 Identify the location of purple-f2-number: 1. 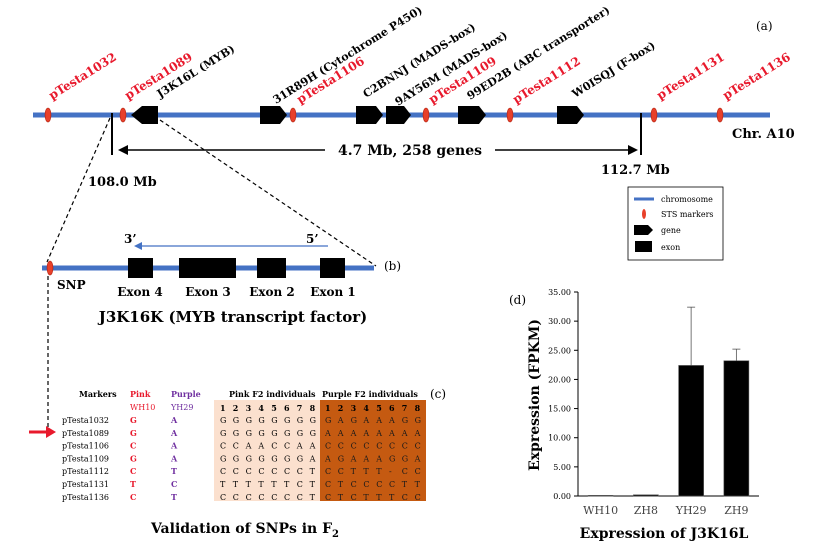
(328, 408).